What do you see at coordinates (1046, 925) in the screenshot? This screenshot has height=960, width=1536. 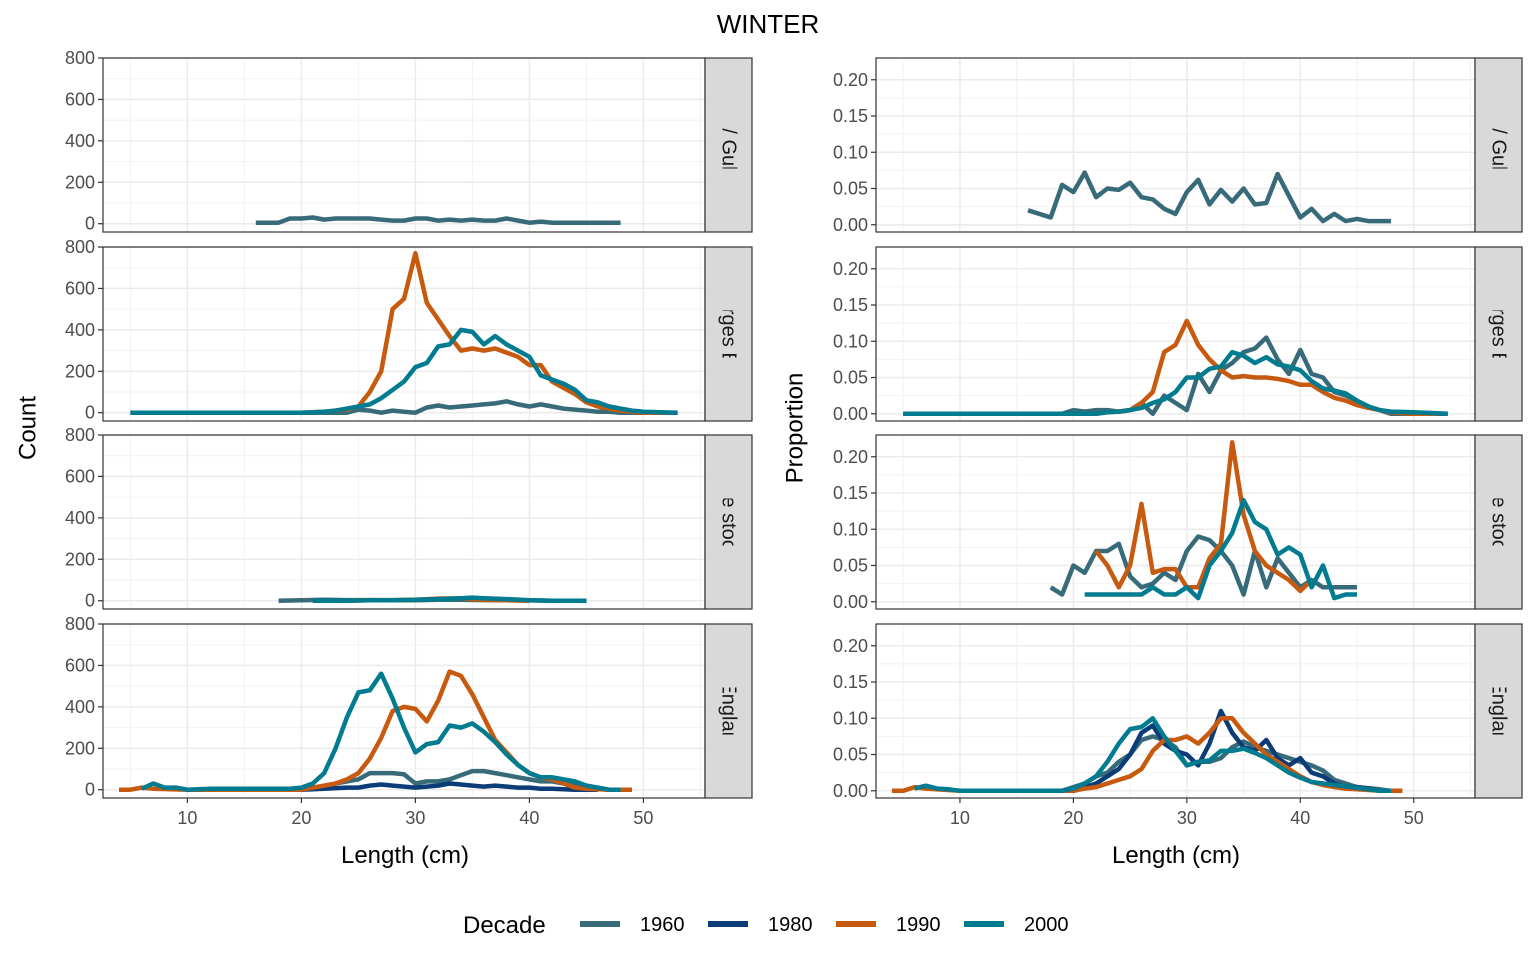 I see `legend-label-2000: 2000` at bounding box center [1046, 925].